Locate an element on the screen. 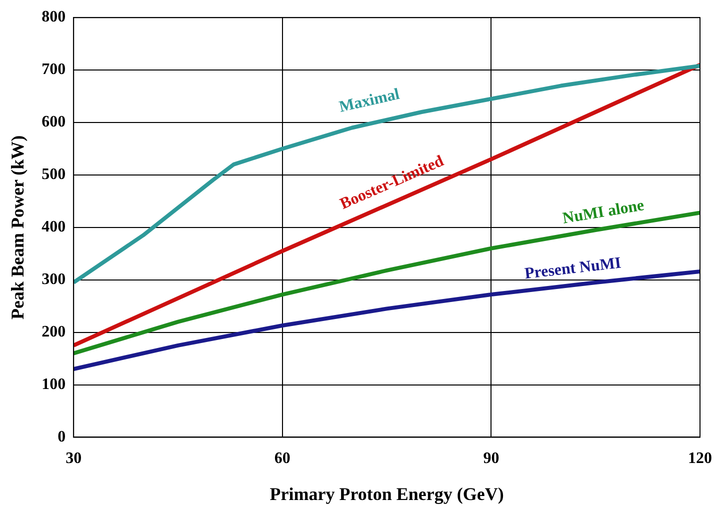  y-tick-label: 500 is located at coordinates (54, 175).